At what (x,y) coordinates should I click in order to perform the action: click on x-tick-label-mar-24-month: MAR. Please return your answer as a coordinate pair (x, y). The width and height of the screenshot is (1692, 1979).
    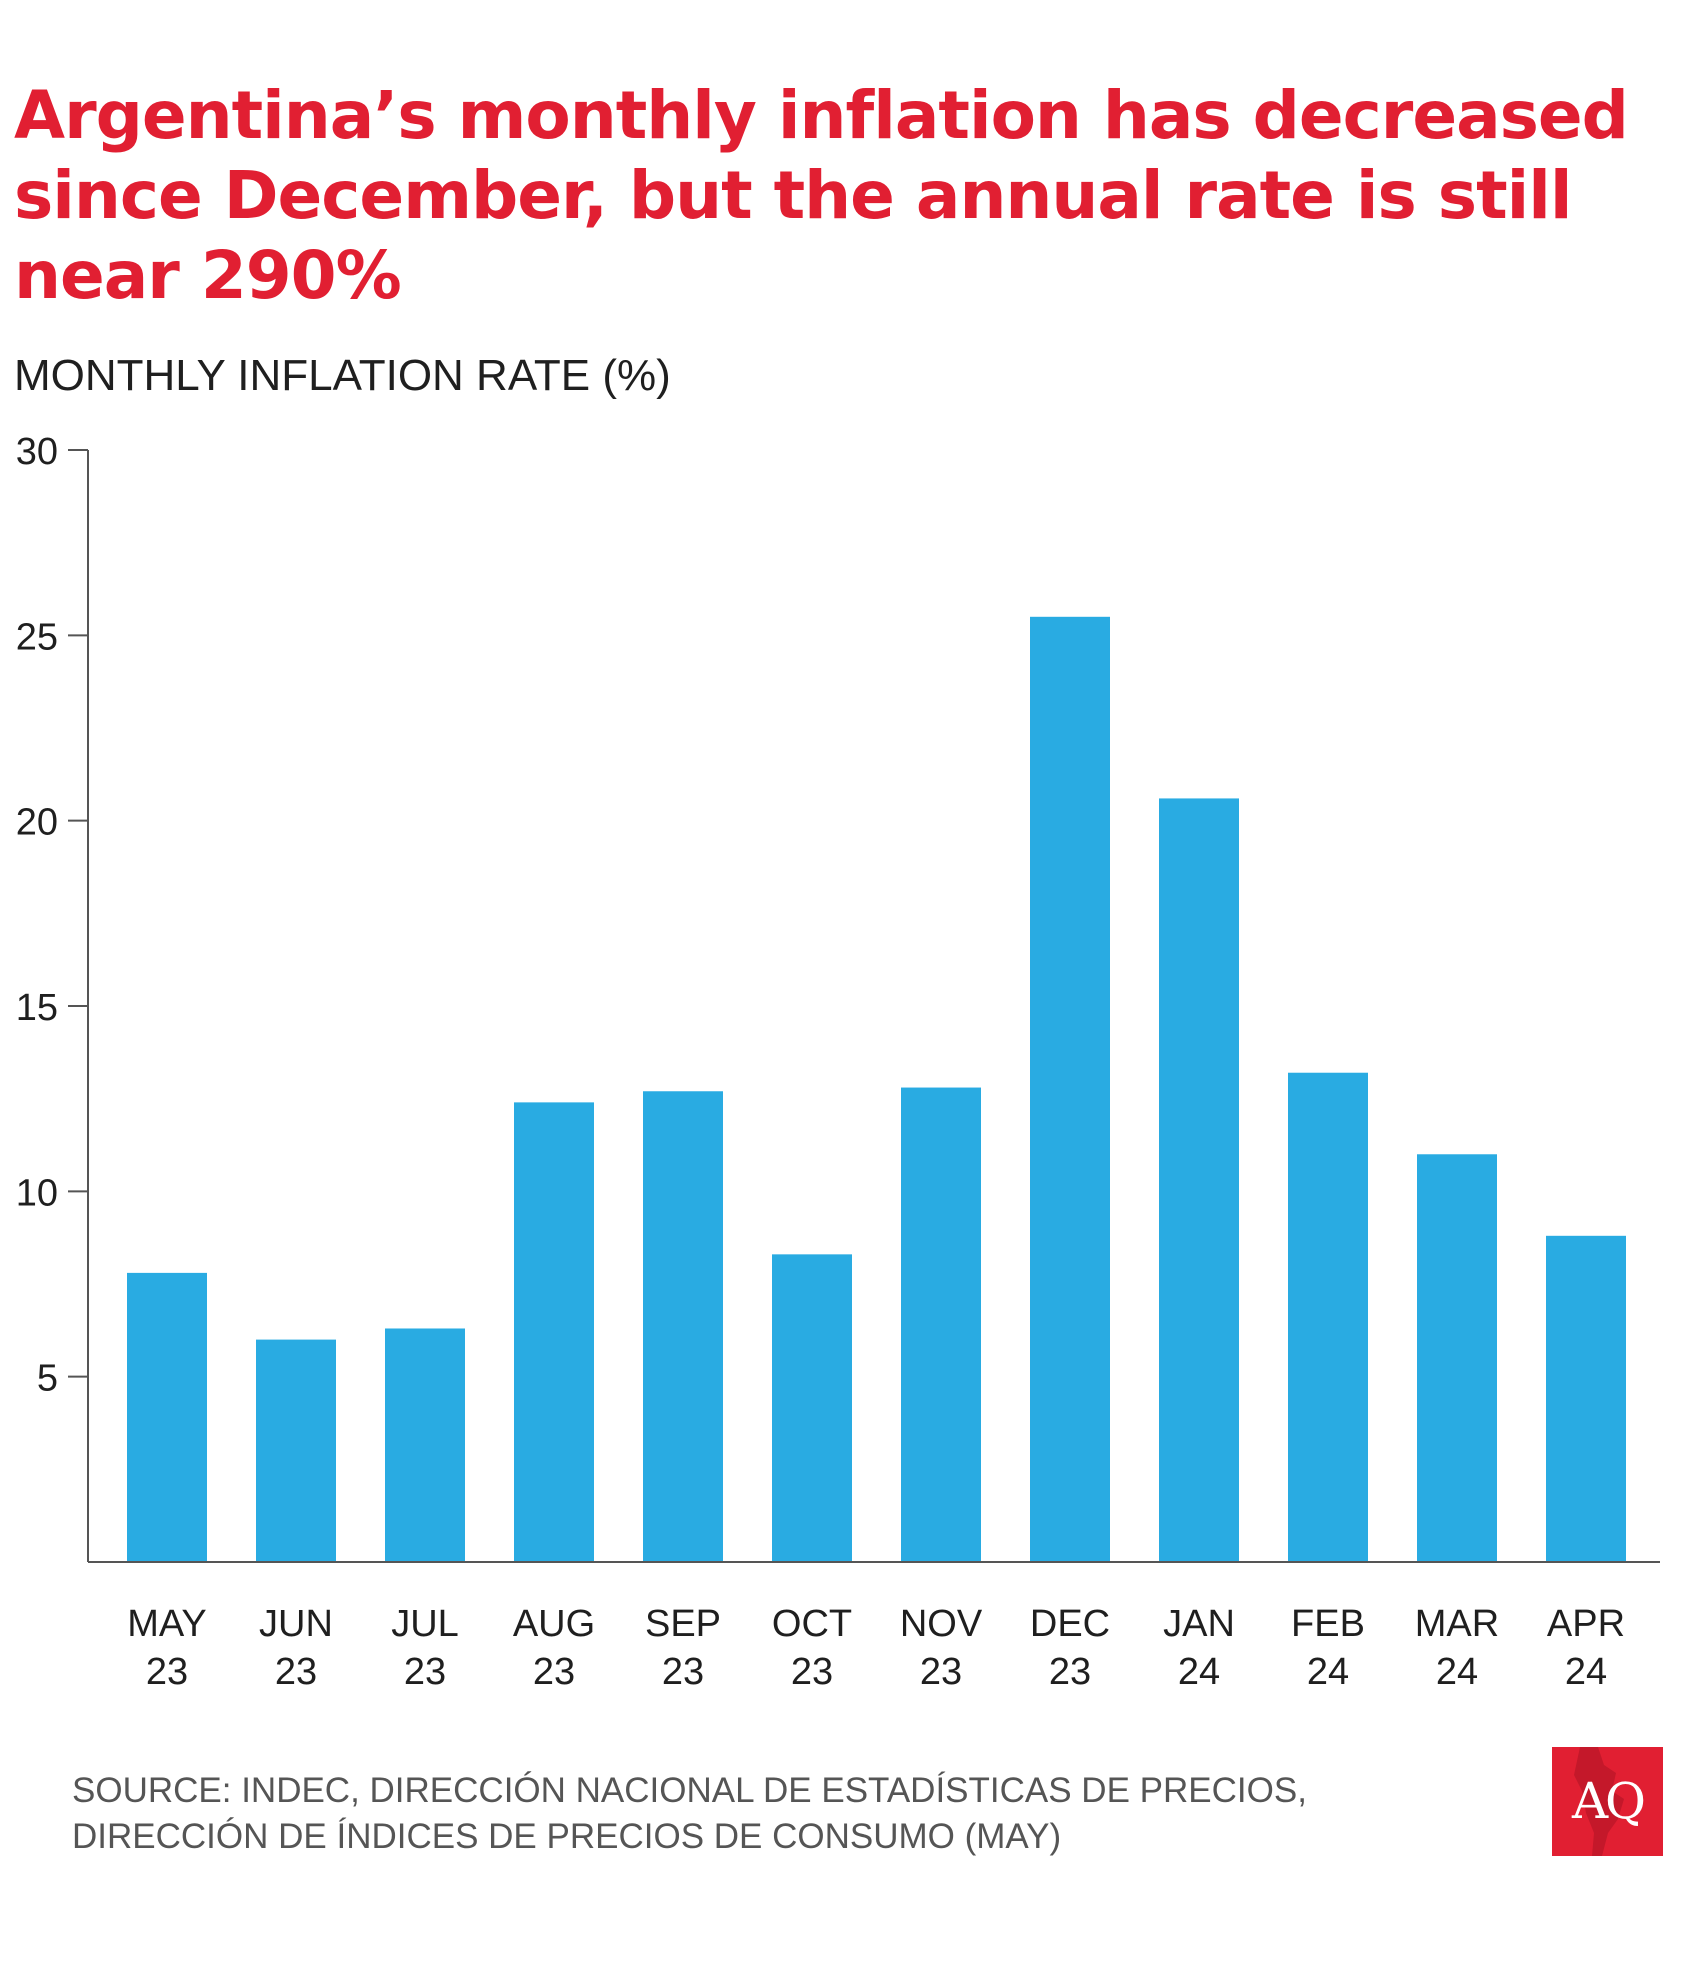
    Looking at the image, I should click on (1457, 1624).